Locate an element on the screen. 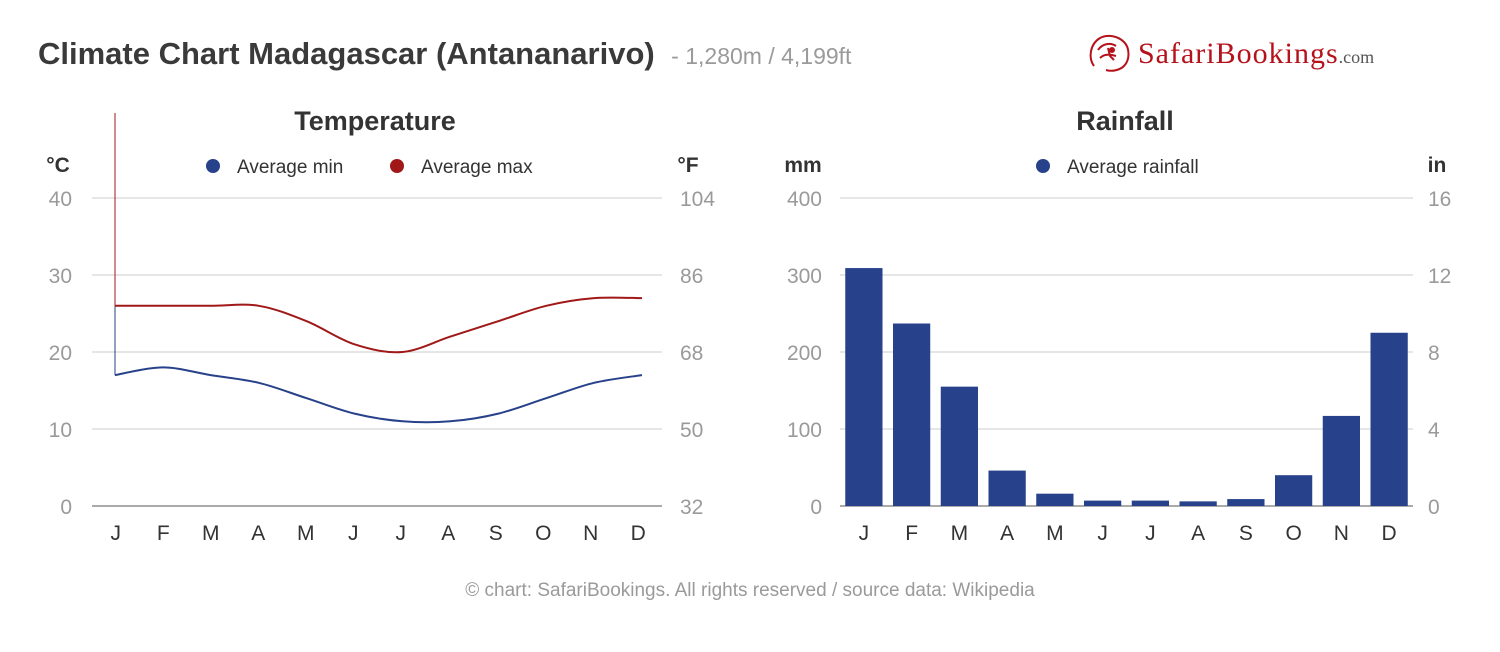  y-tick-left: 400 is located at coordinates (804, 199).